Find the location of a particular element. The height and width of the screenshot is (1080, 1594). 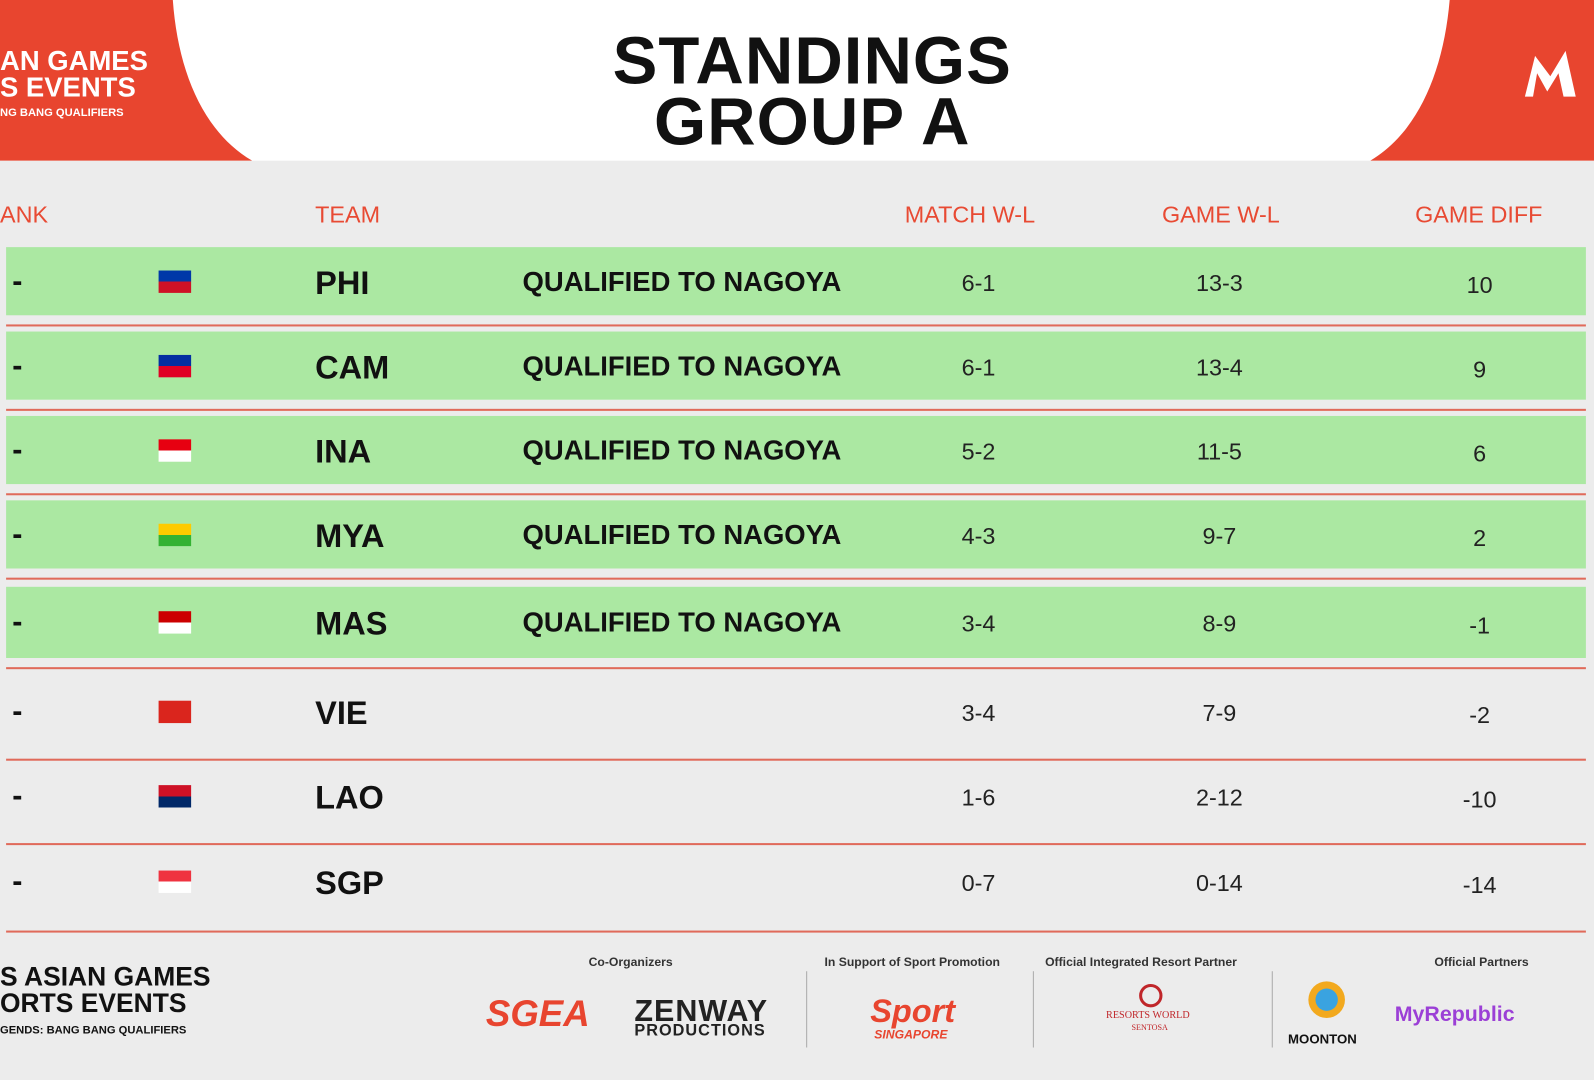

section-caption: Co-Organizers is located at coordinates (630, 962).